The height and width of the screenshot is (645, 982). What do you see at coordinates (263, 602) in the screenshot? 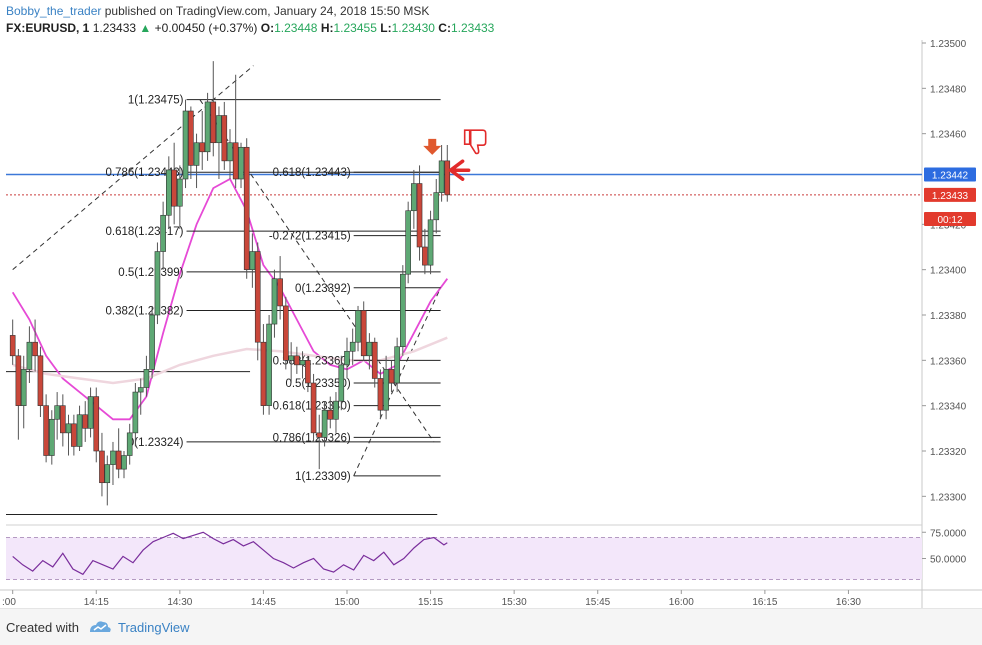
I see `x-tick-label: 14:45` at bounding box center [263, 602].